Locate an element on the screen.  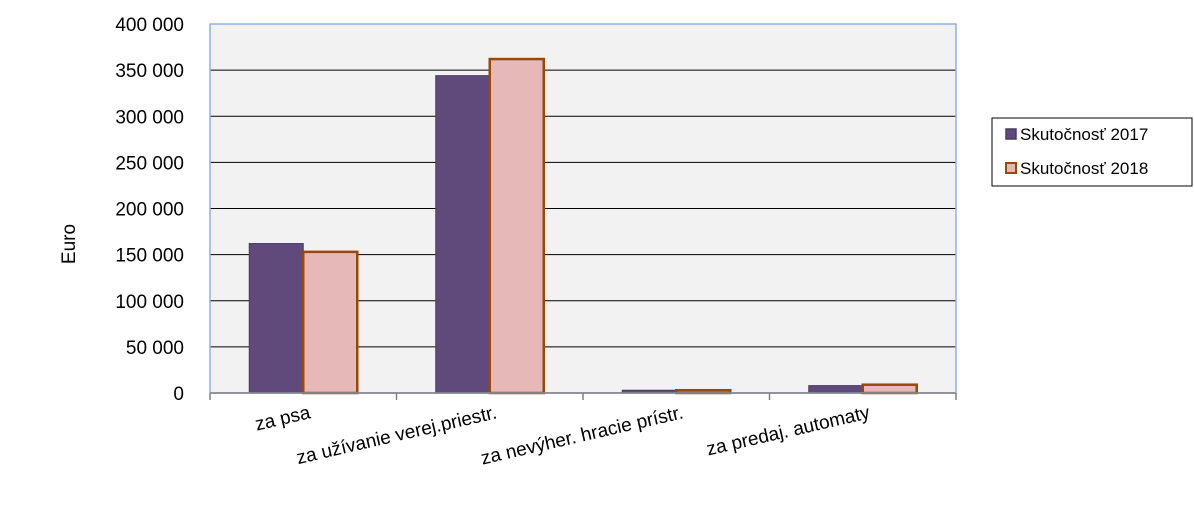
y-tick-label: 200 000 is located at coordinates (149, 210).